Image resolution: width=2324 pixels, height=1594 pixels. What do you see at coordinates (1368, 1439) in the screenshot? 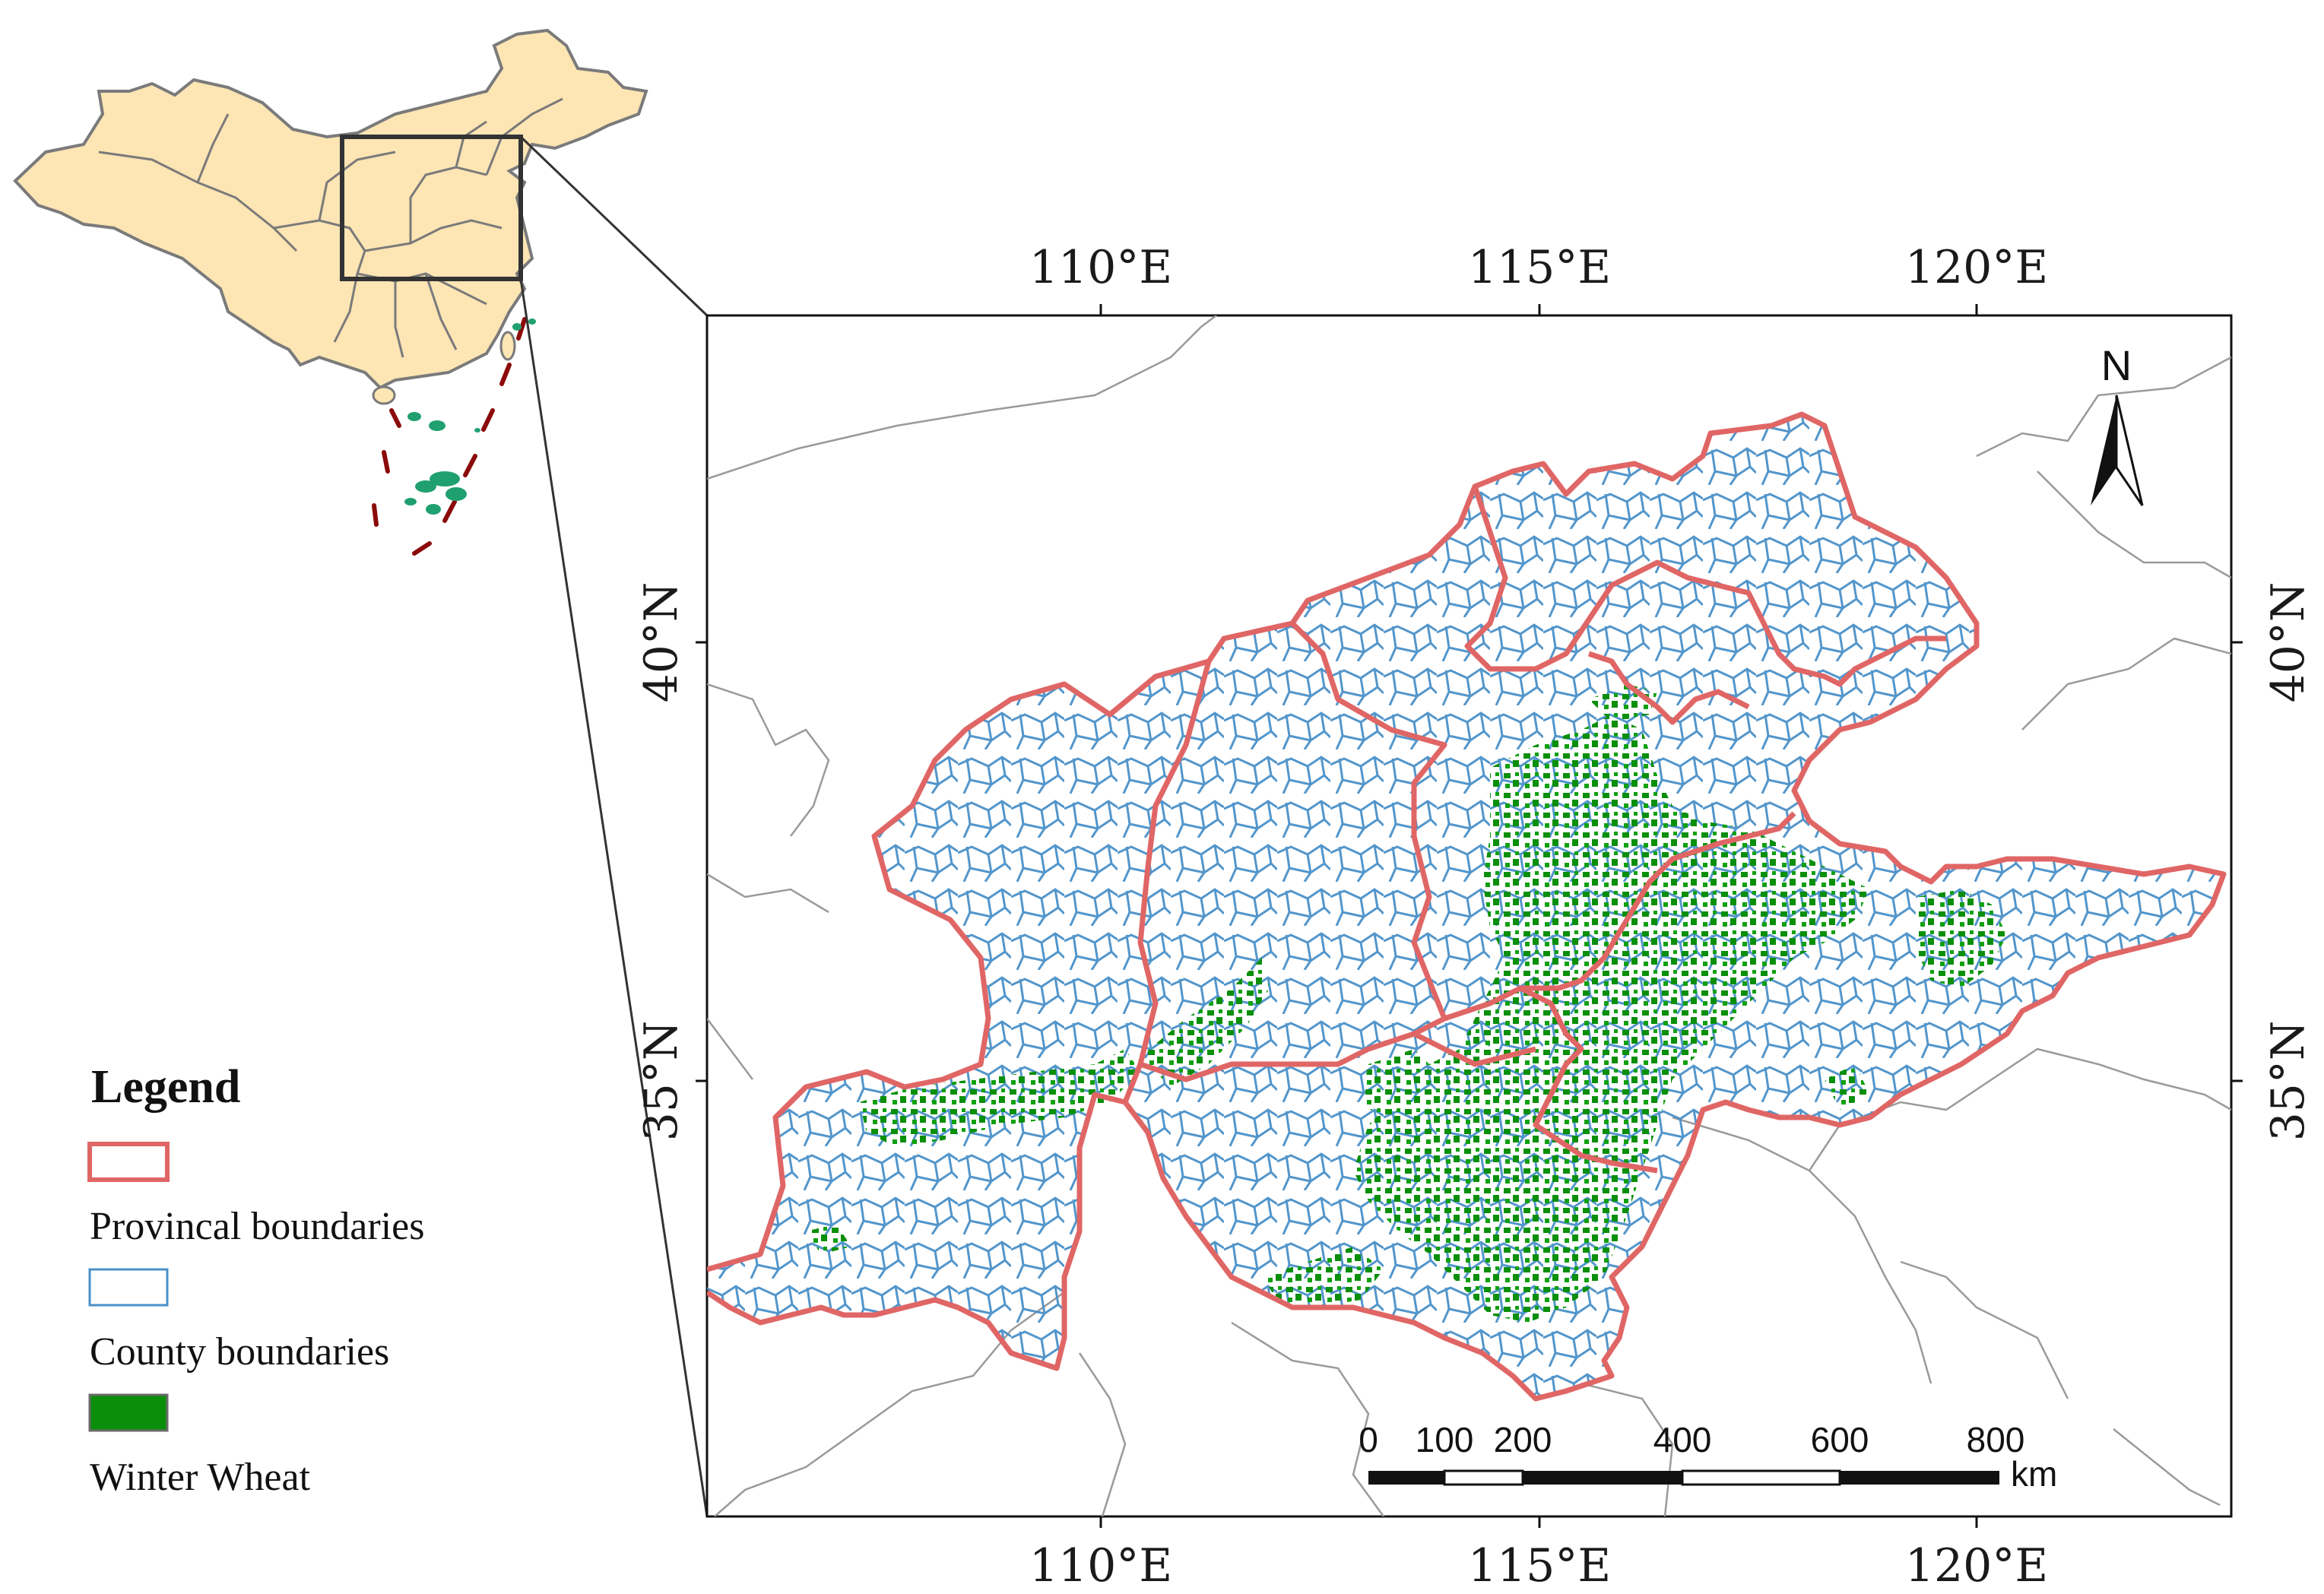
I see `scale-tick-0: 0` at bounding box center [1368, 1439].